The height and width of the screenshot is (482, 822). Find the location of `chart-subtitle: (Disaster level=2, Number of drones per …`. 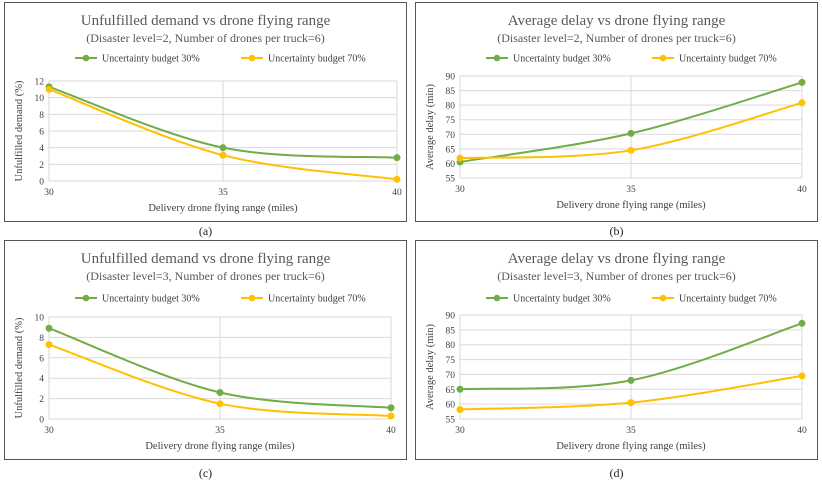

chart-subtitle: (Disaster level=2, Number of drones per … is located at coordinates (205, 38).